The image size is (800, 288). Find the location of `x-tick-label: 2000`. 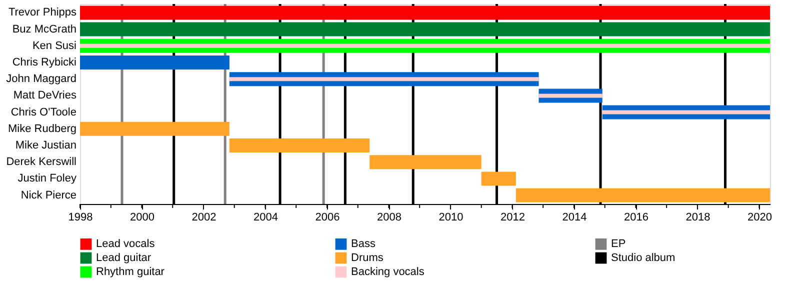

x-tick-label: 2000 is located at coordinates (142, 218).